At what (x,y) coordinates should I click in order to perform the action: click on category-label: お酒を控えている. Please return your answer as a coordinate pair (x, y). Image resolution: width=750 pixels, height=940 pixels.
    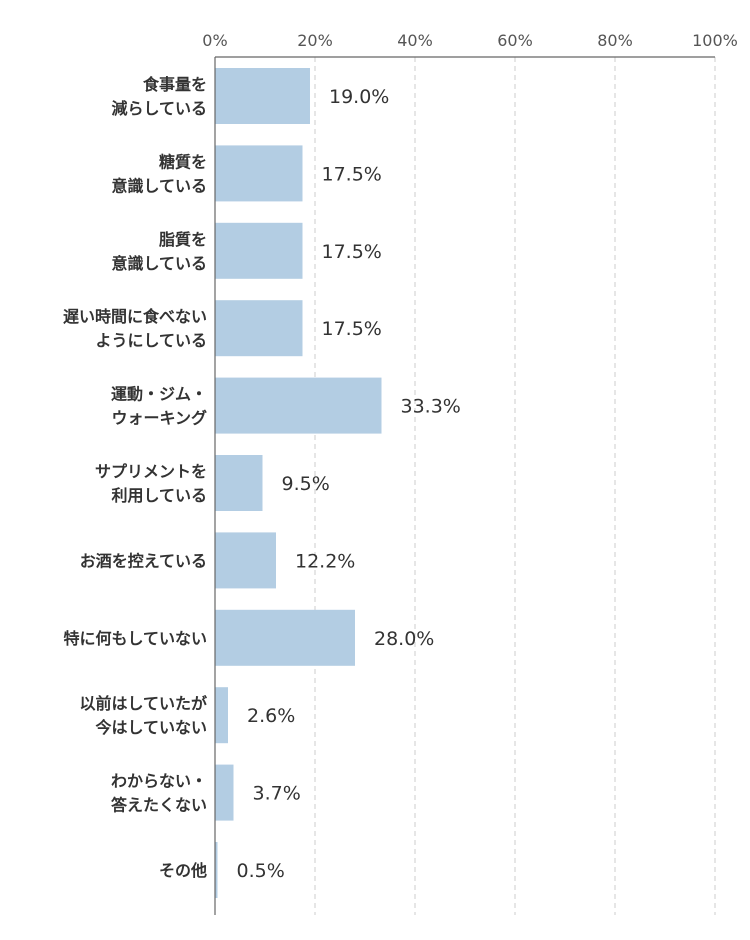
    Looking at the image, I should click on (143, 560).